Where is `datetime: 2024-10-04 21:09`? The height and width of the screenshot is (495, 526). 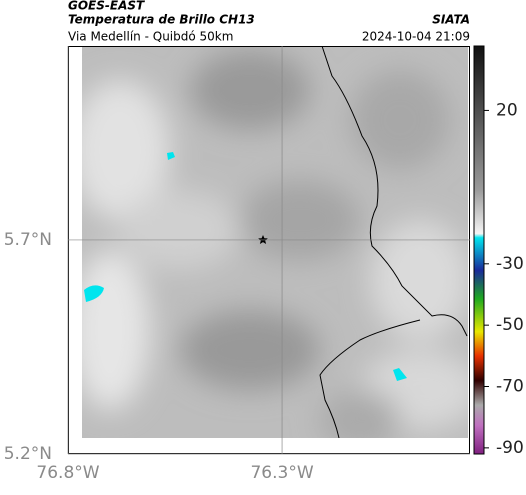 datetime: 2024-10-04 21:09 is located at coordinates (416, 37).